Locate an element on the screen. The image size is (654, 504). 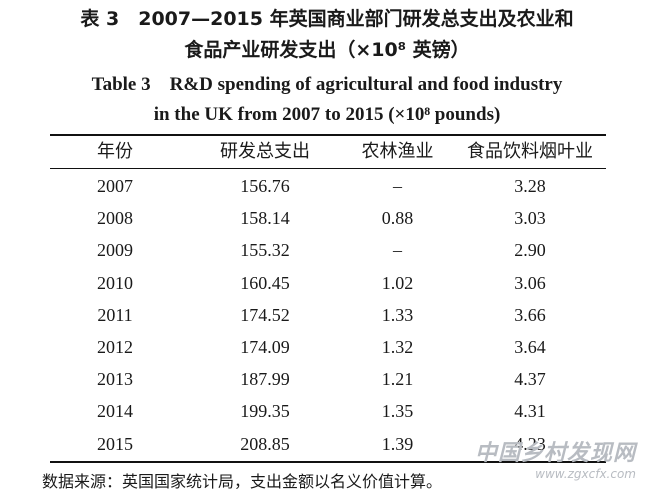
table-cell-total-rd: 155.32 is located at coordinates (265, 250).